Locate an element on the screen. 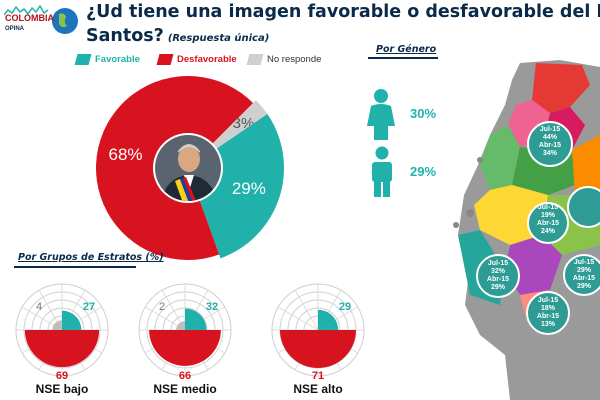 This screenshot has width=600, height=400. value-desfavorable: 71 is located at coordinates (318, 375).